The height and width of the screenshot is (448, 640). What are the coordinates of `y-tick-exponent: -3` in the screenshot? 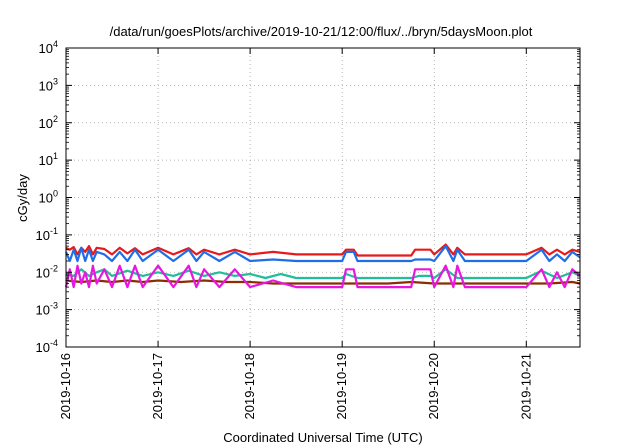 It's located at (54, 306).